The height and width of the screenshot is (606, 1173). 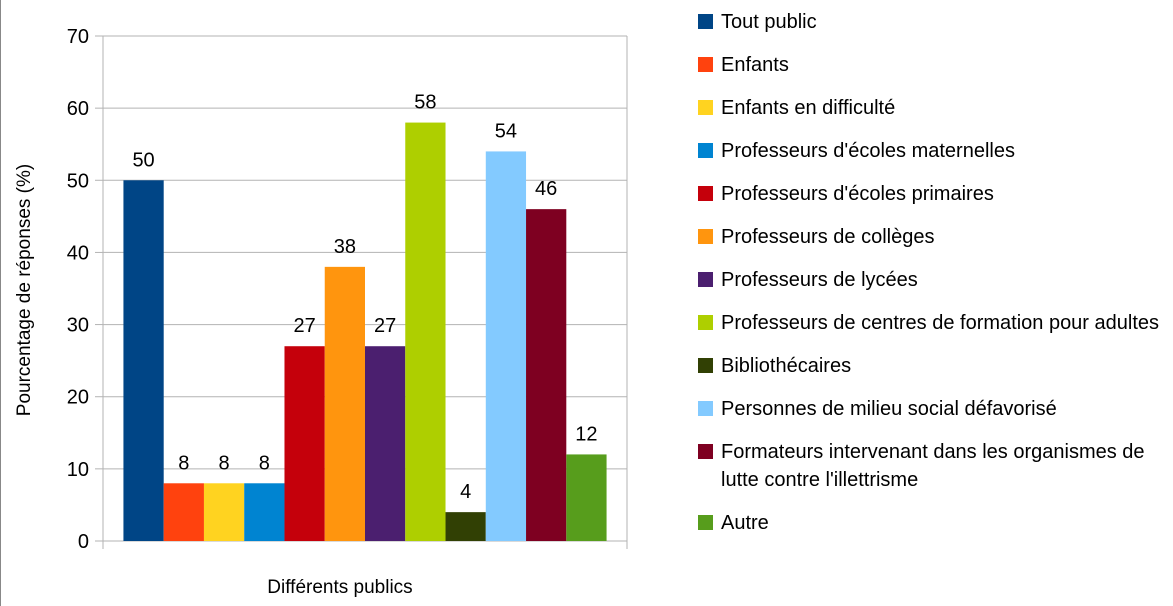 What do you see at coordinates (339, 587) in the screenshot?
I see `x-axis-label: Différents publics` at bounding box center [339, 587].